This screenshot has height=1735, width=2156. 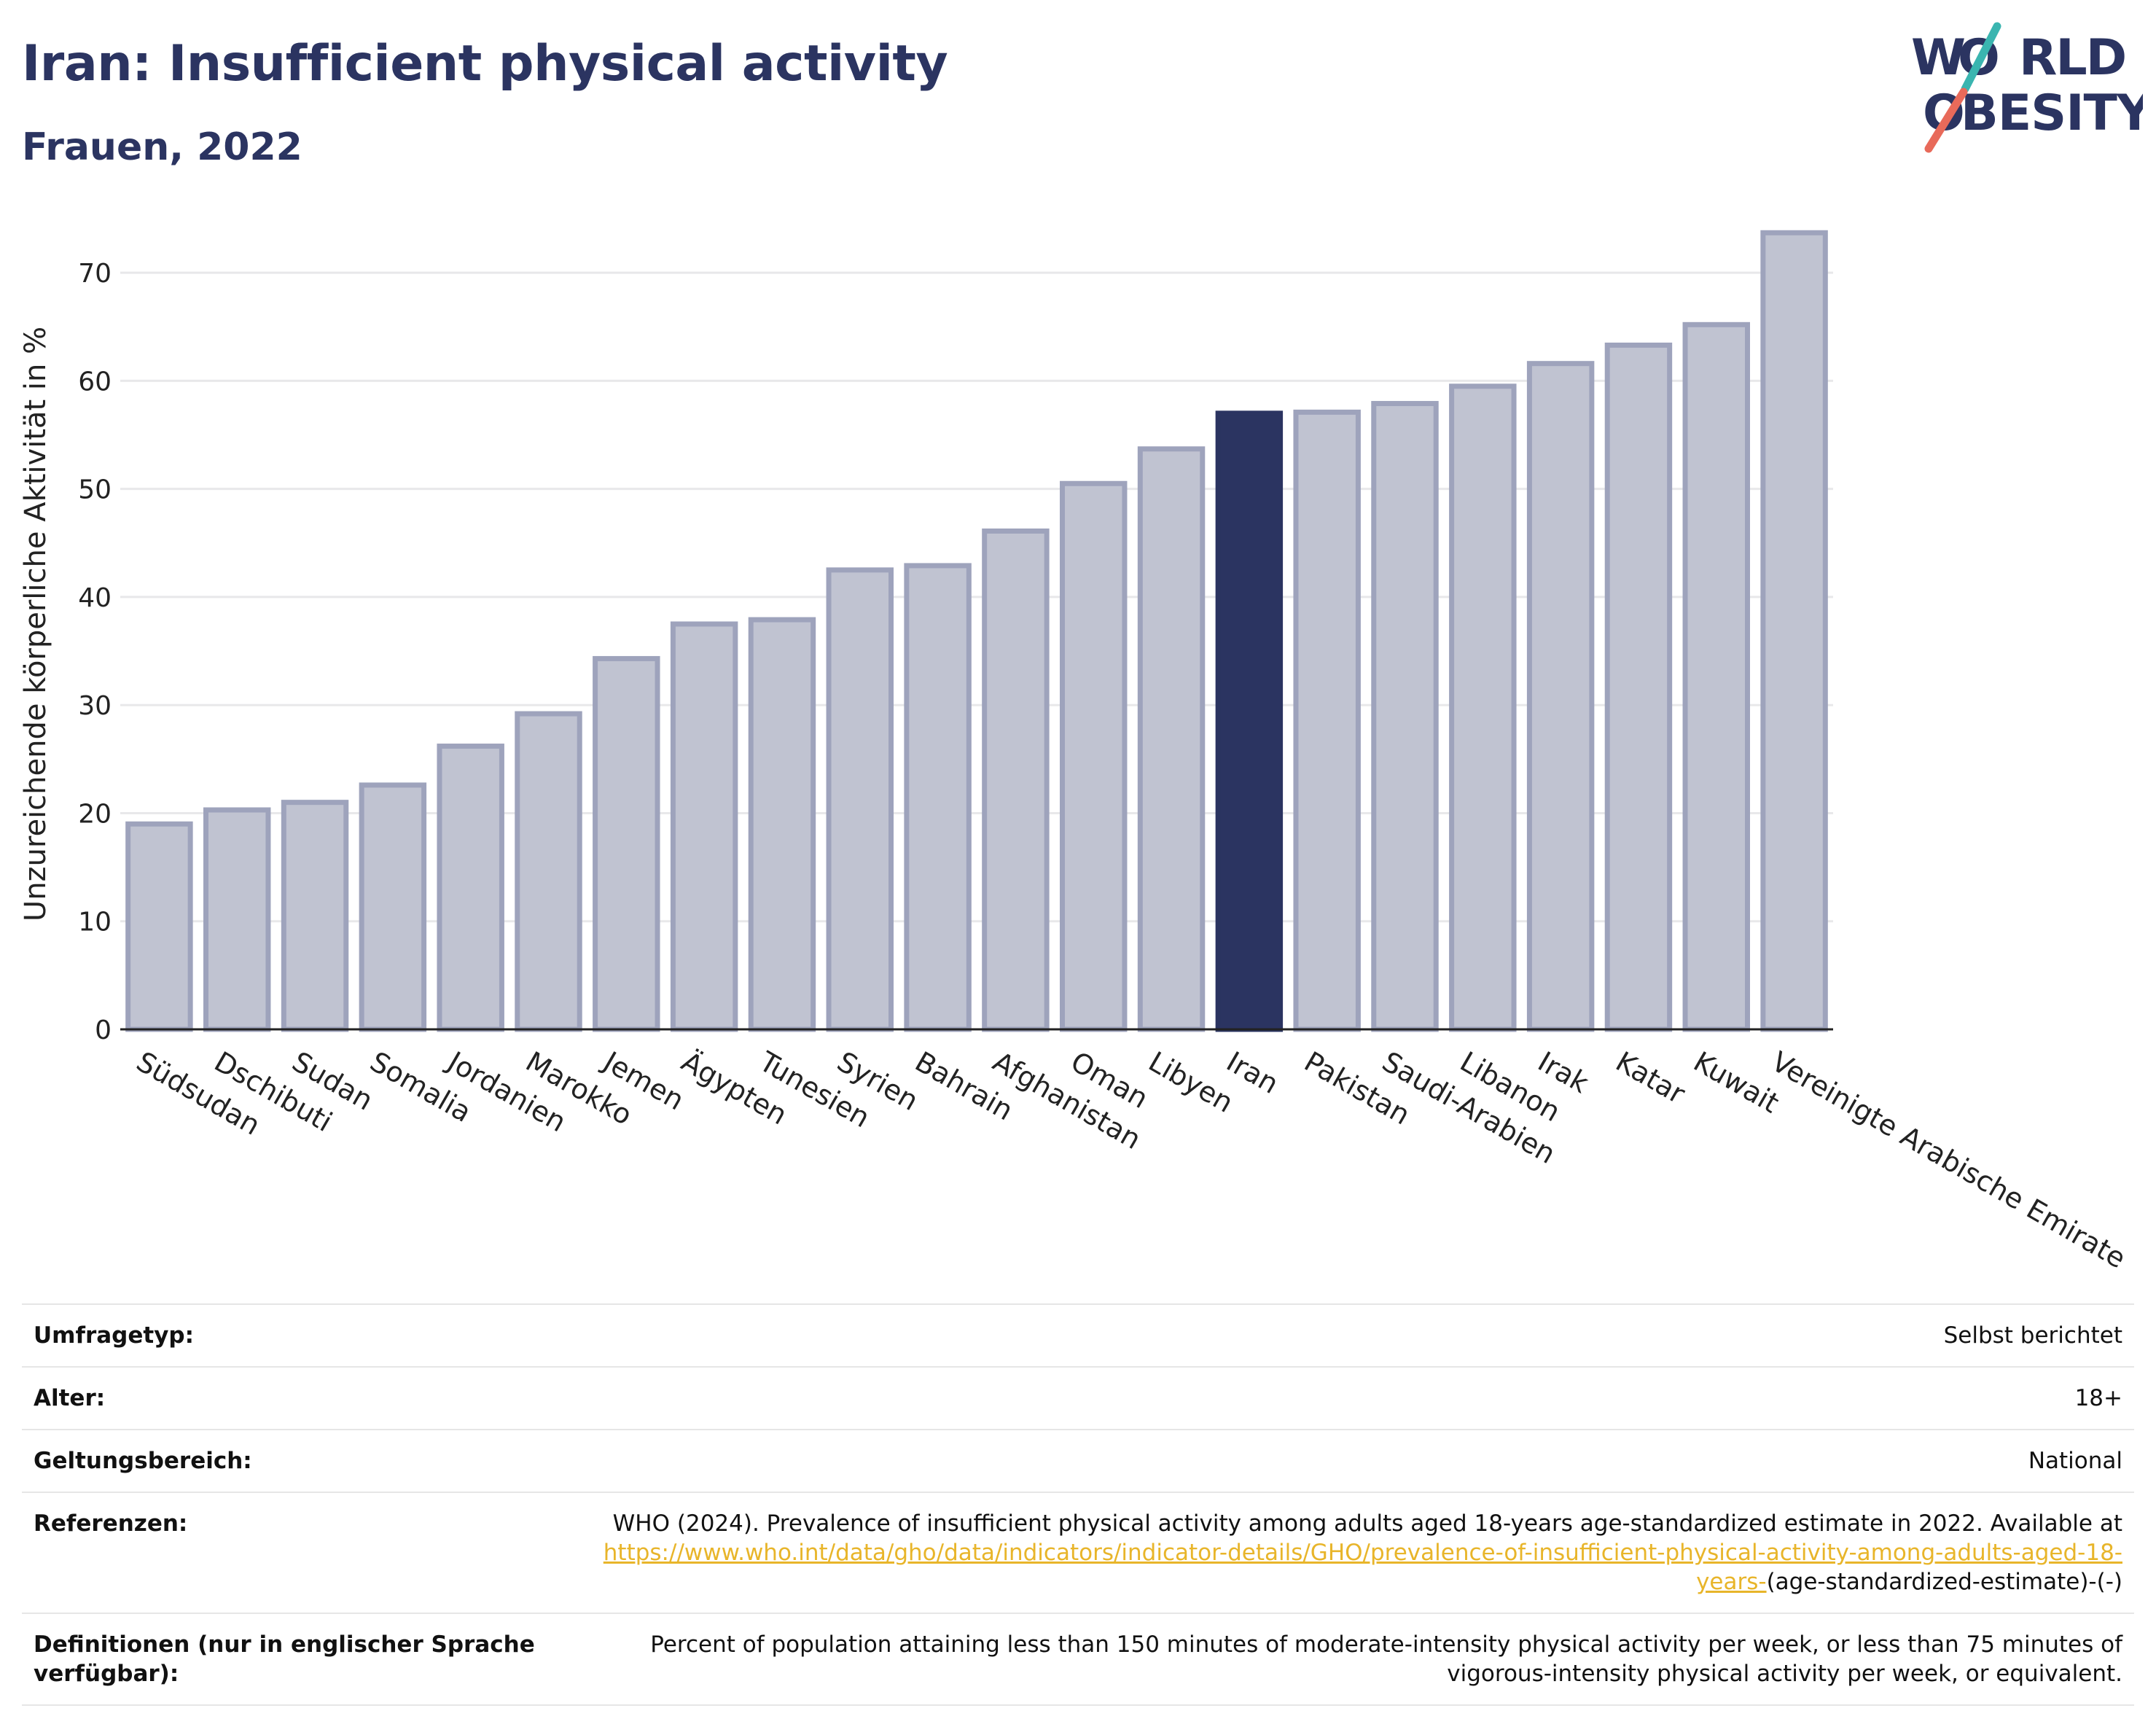 What do you see at coordinates (627, 843) in the screenshot?
I see `bar-jemen` at bounding box center [627, 843].